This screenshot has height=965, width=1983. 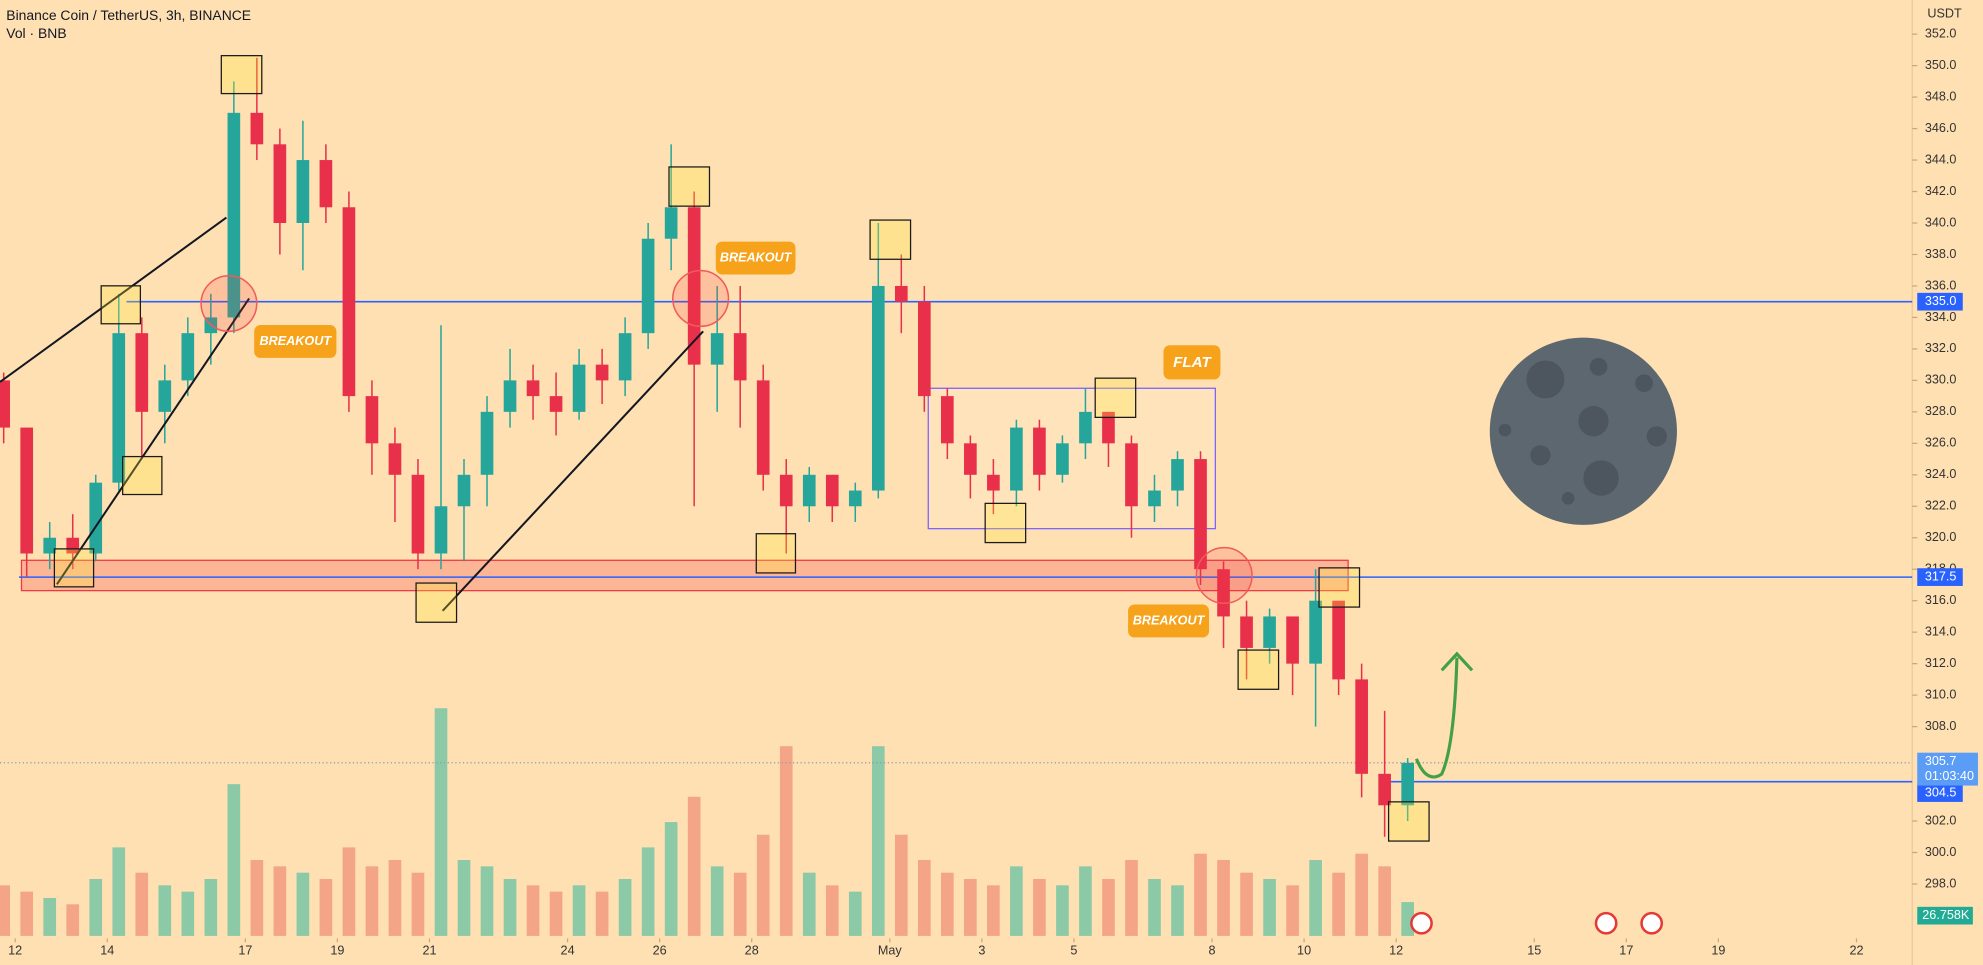 I want to click on level-badge-label: 335.0, so click(x=1941, y=301).